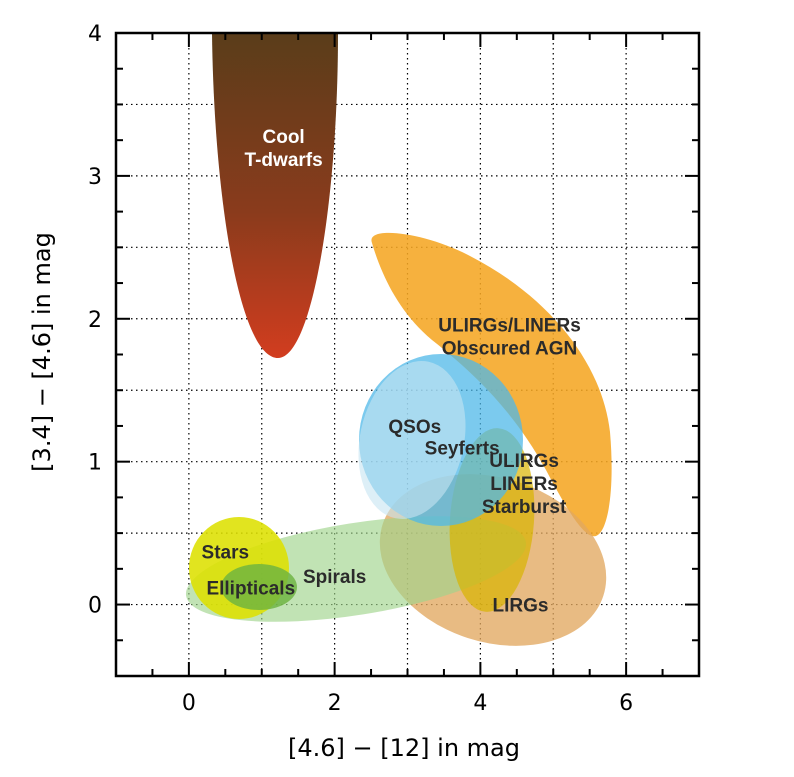 This screenshot has width=794, height=777. Describe the element at coordinates (334, 577) in the screenshot. I see `region-label-spirals: Spirals` at that location.